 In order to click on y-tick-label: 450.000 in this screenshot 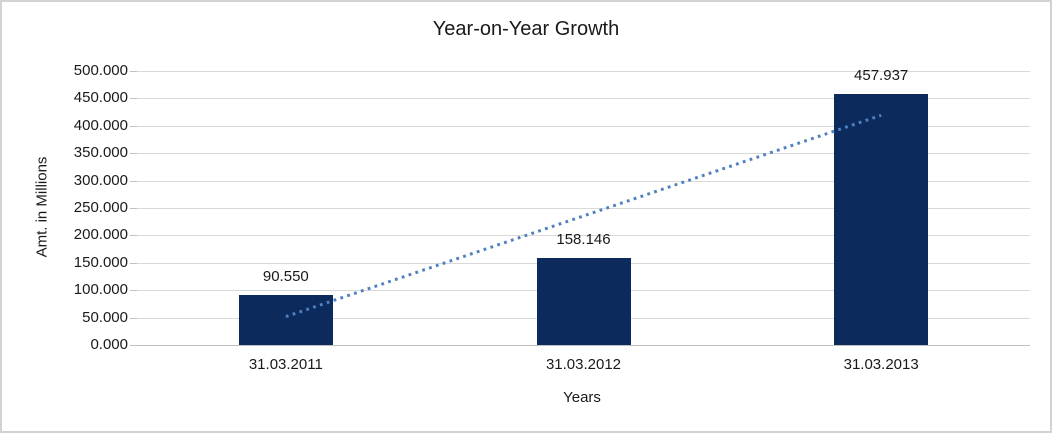, I will do `click(100, 98)`.